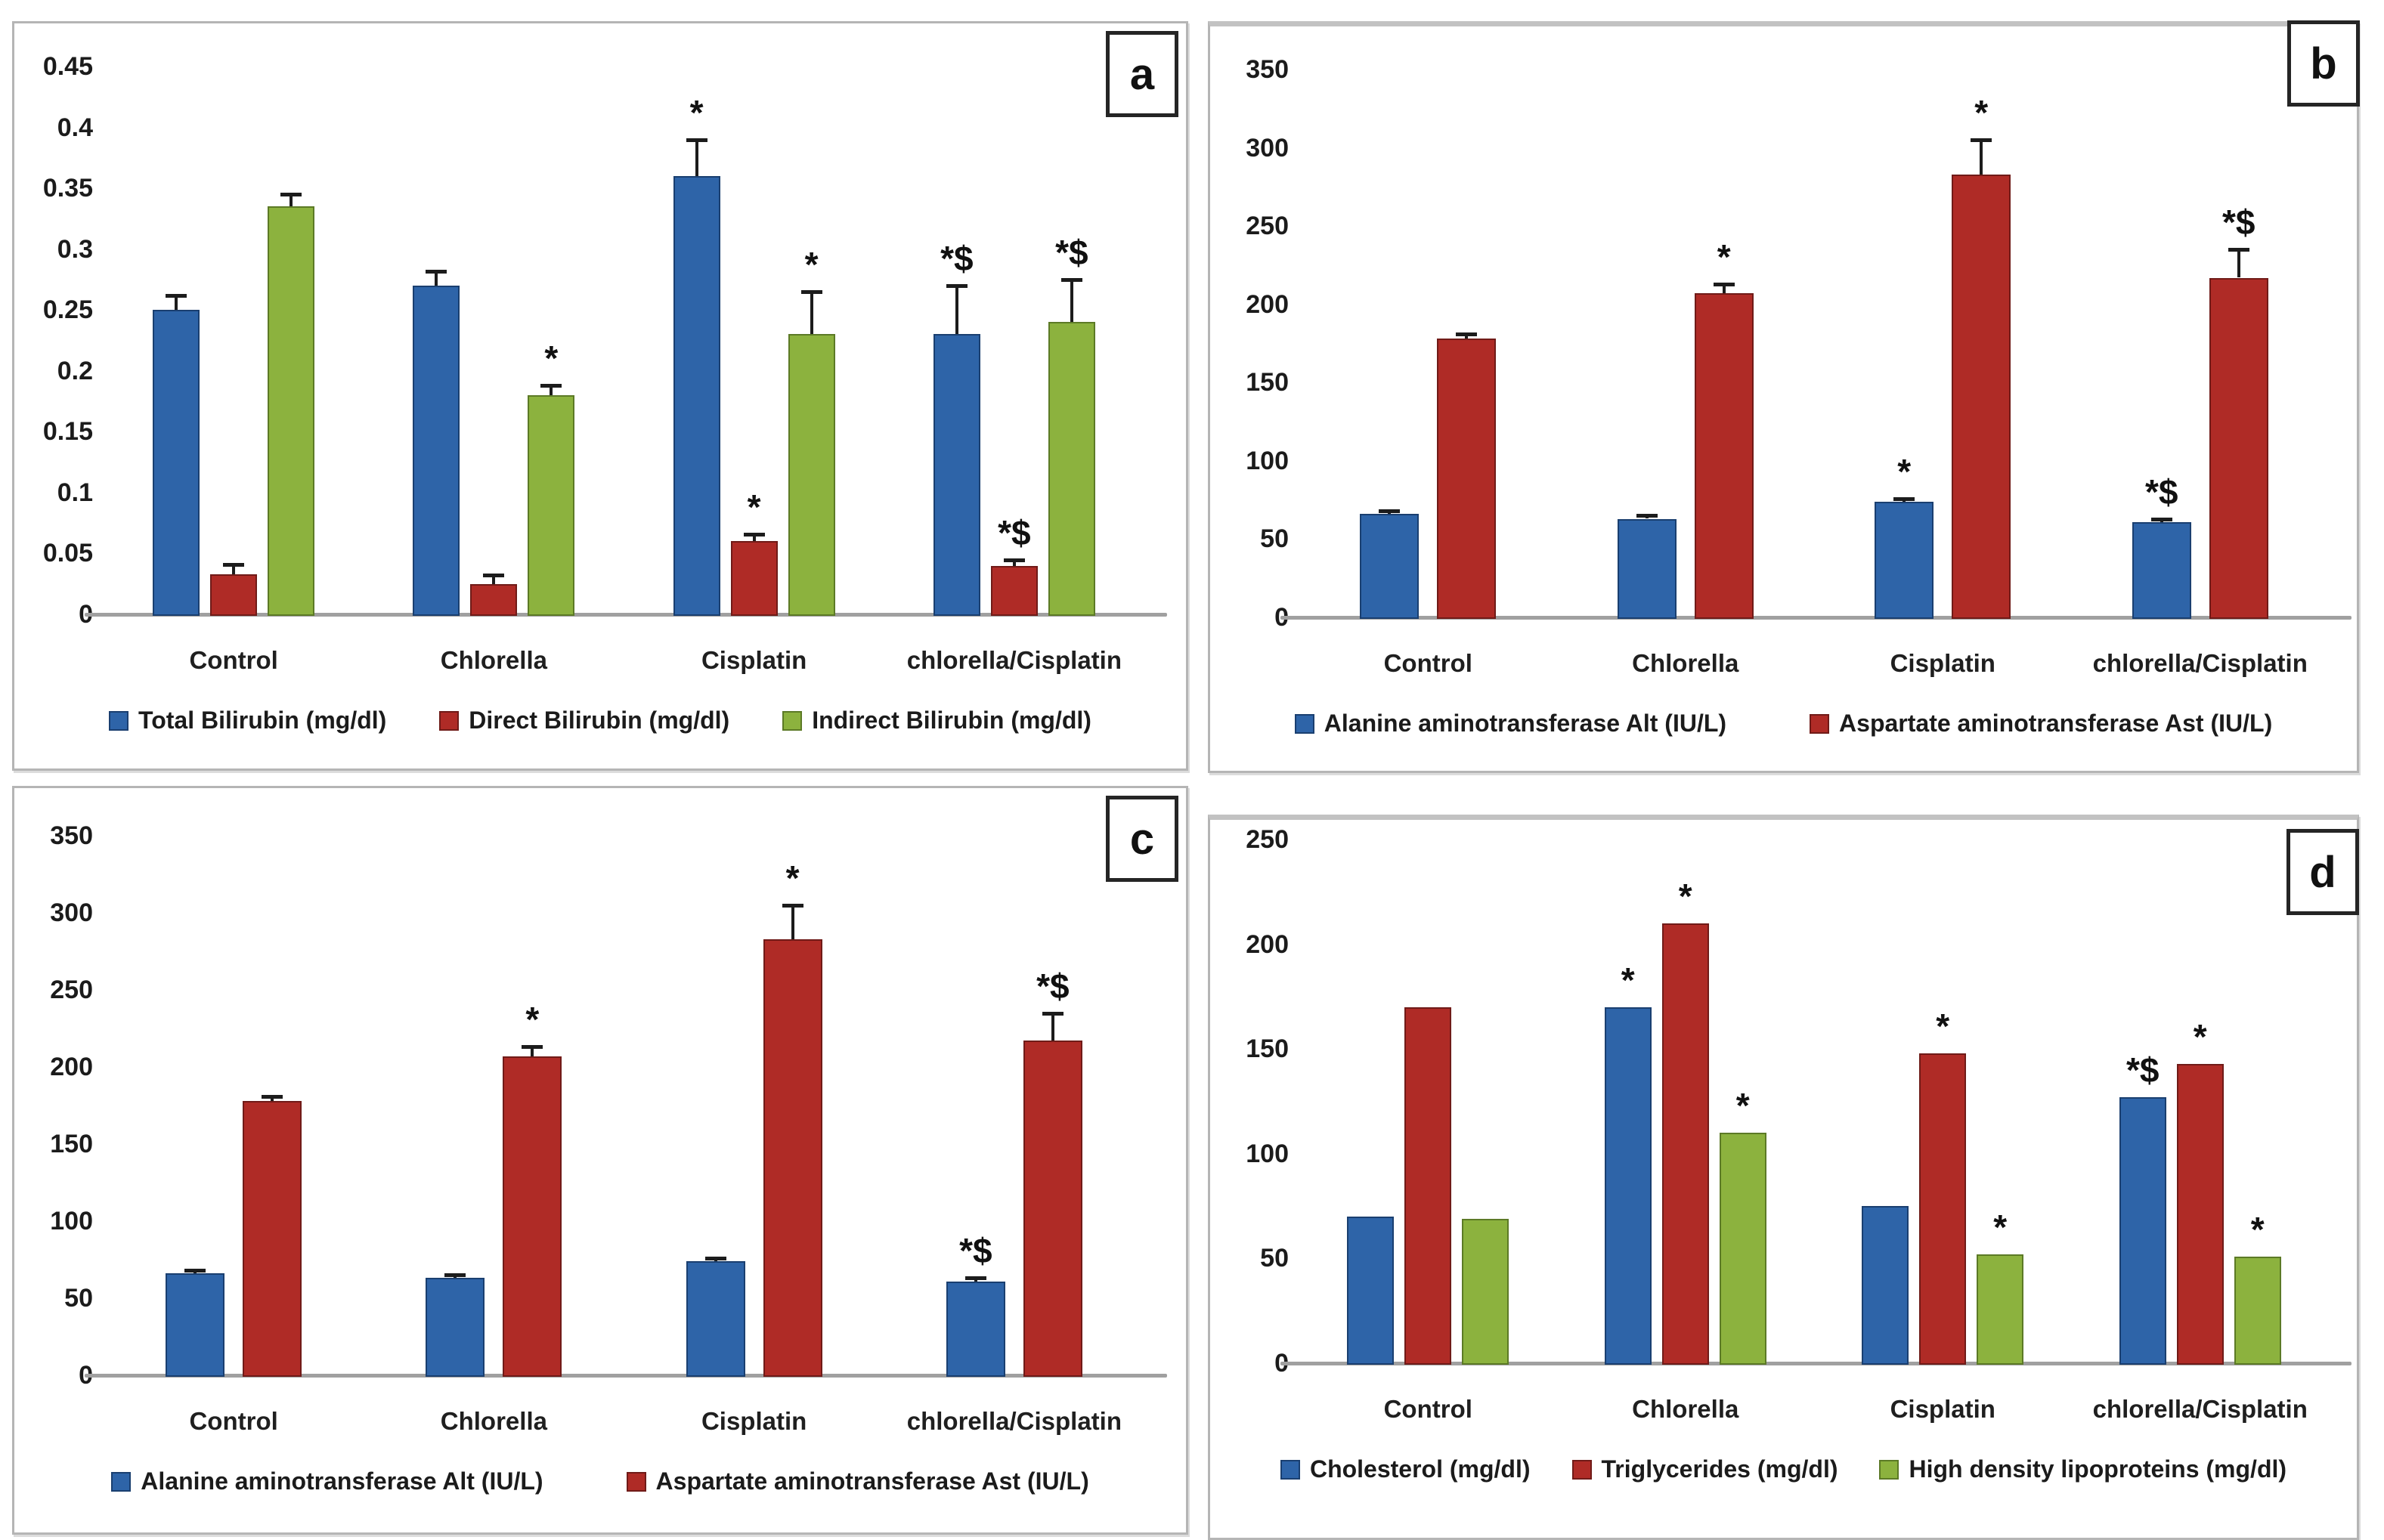  What do you see at coordinates (1267, 839) in the screenshot?
I see `y-tick-label: 250` at bounding box center [1267, 839].